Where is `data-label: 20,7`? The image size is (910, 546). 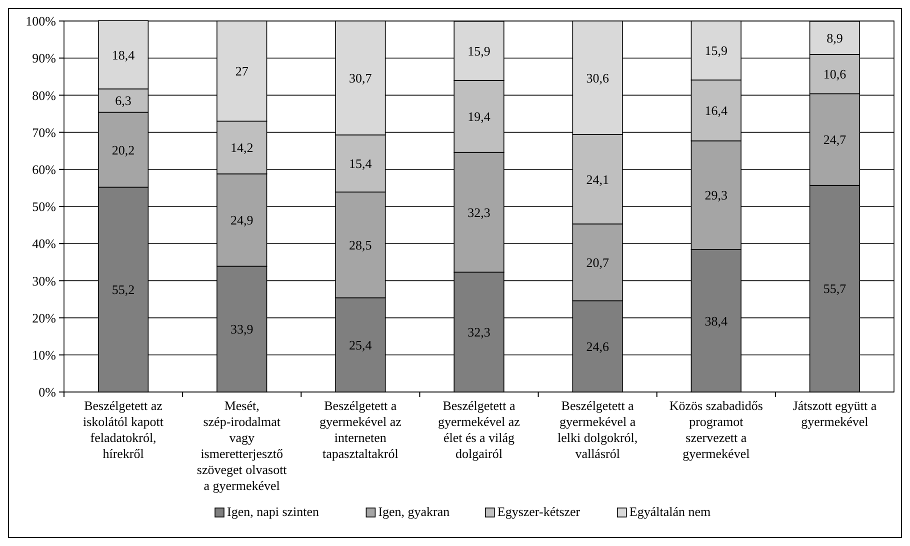
data-label: 20,7 is located at coordinates (598, 262).